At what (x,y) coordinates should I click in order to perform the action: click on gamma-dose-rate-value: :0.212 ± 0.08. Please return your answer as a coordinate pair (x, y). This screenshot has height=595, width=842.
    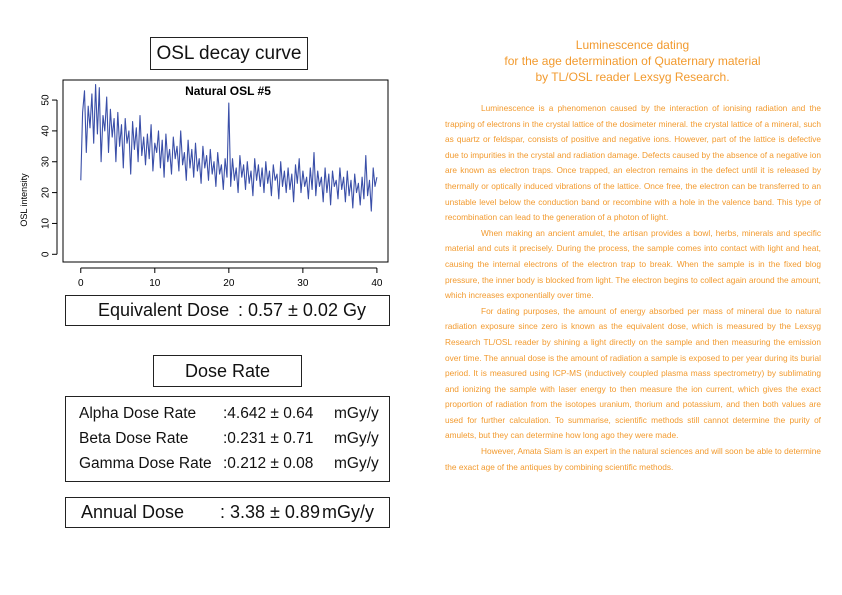
    Looking at the image, I should click on (268, 463).